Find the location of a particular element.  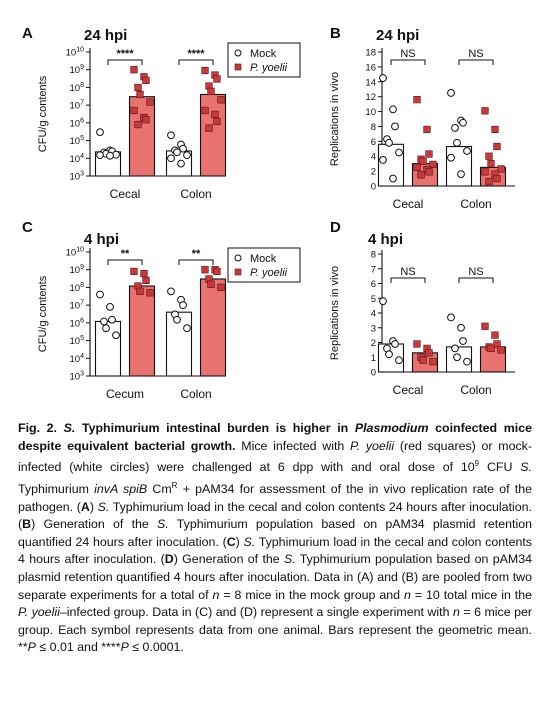

panel-letter: D is located at coordinates (335, 227).